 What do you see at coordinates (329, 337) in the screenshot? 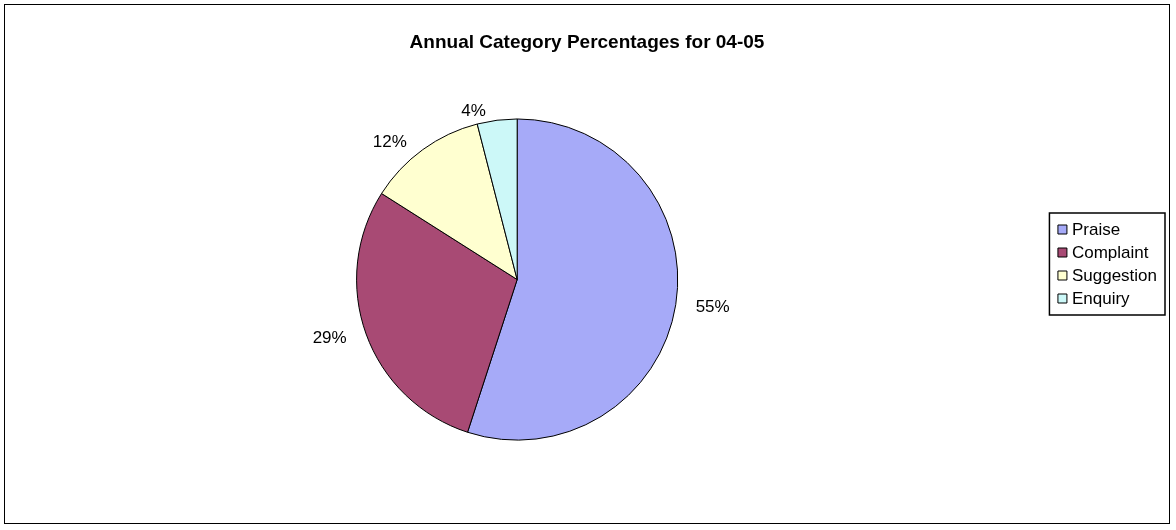
I see `data-label: 29%` at bounding box center [329, 337].